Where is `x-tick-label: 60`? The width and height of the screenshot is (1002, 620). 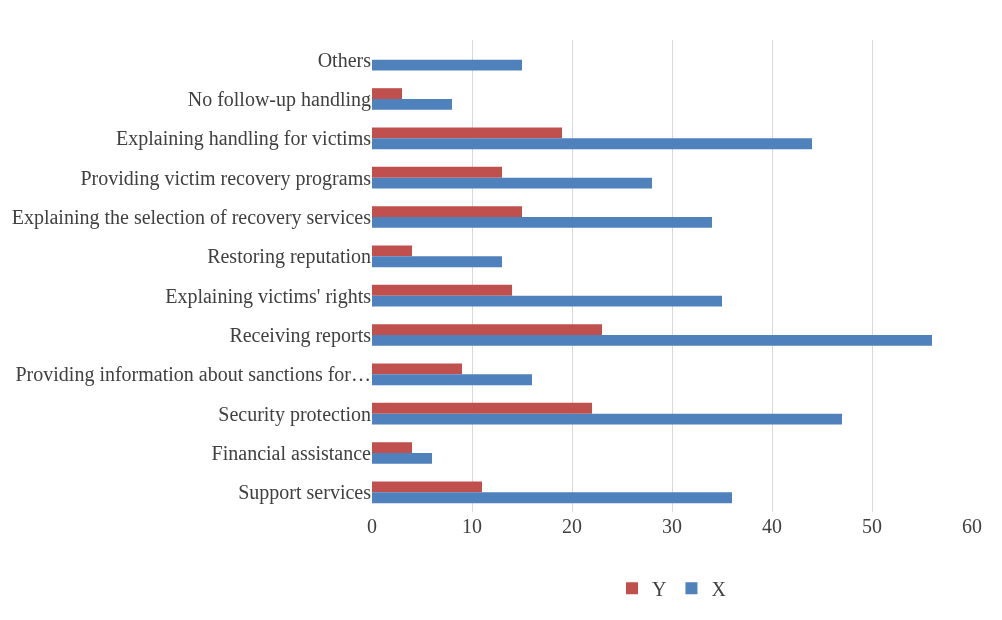 x-tick-label: 60 is located at coordinates (972, 526).